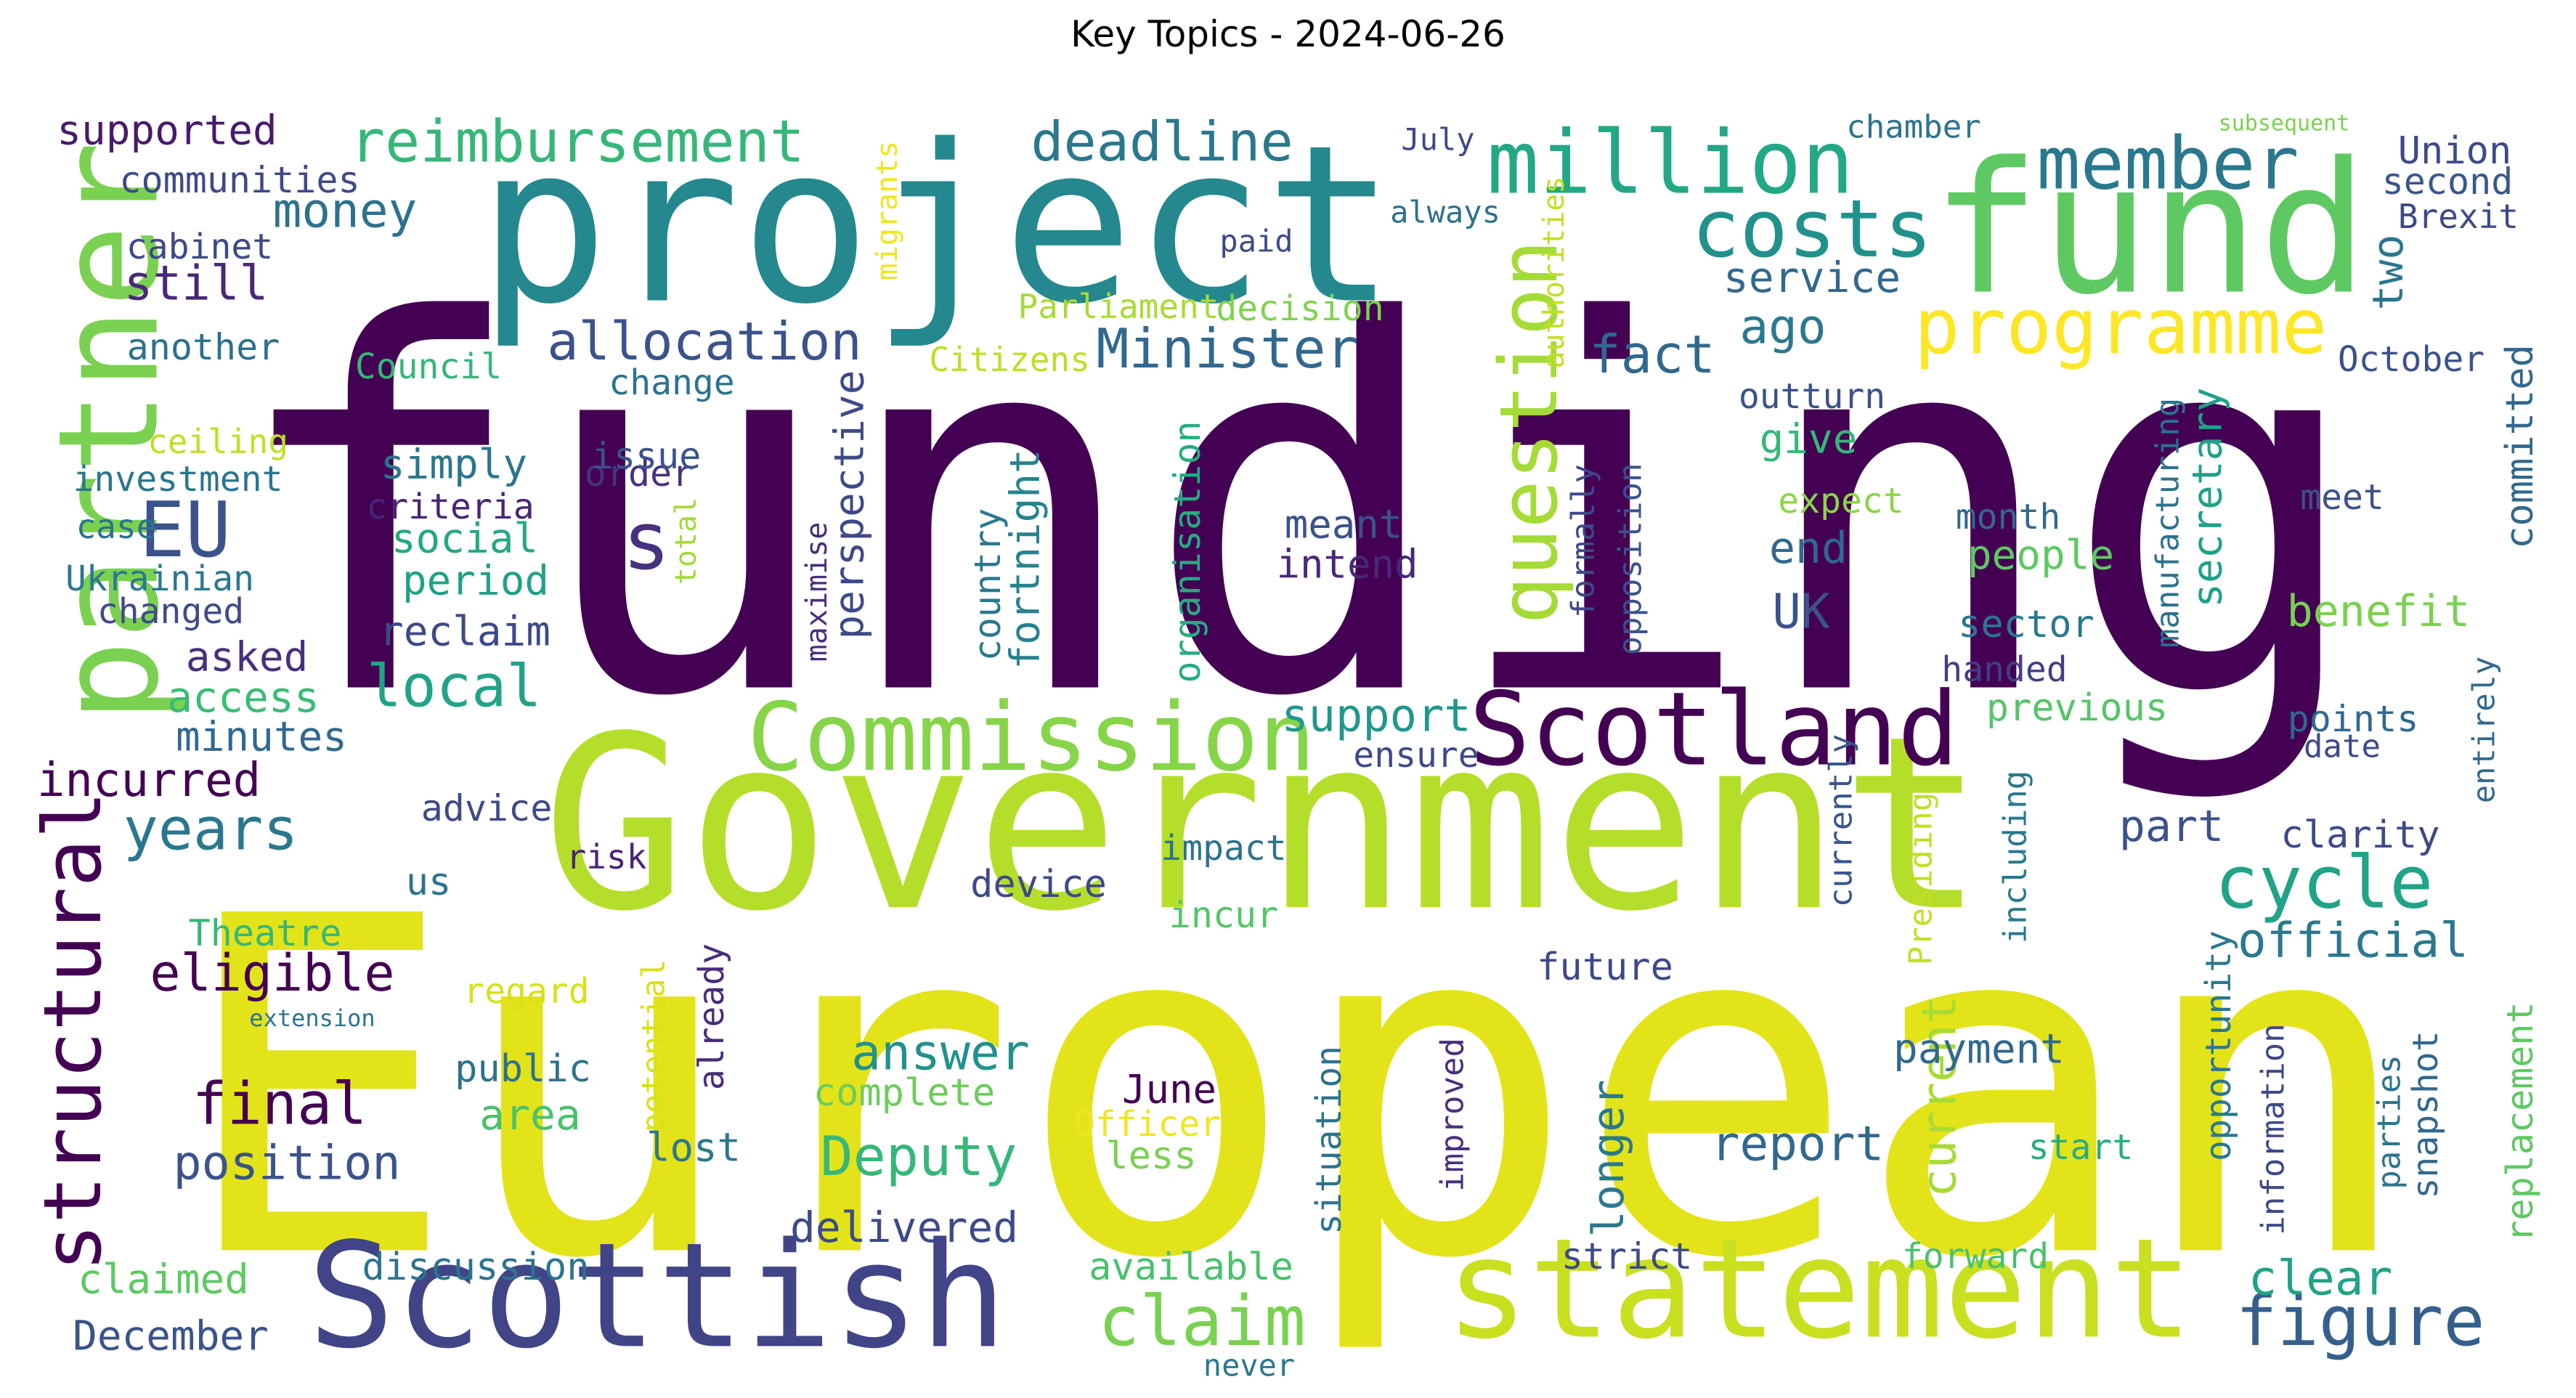 The width and height of the screenshot is (2576, 1398). I want to click on word-points: points, so click(2353, 719).